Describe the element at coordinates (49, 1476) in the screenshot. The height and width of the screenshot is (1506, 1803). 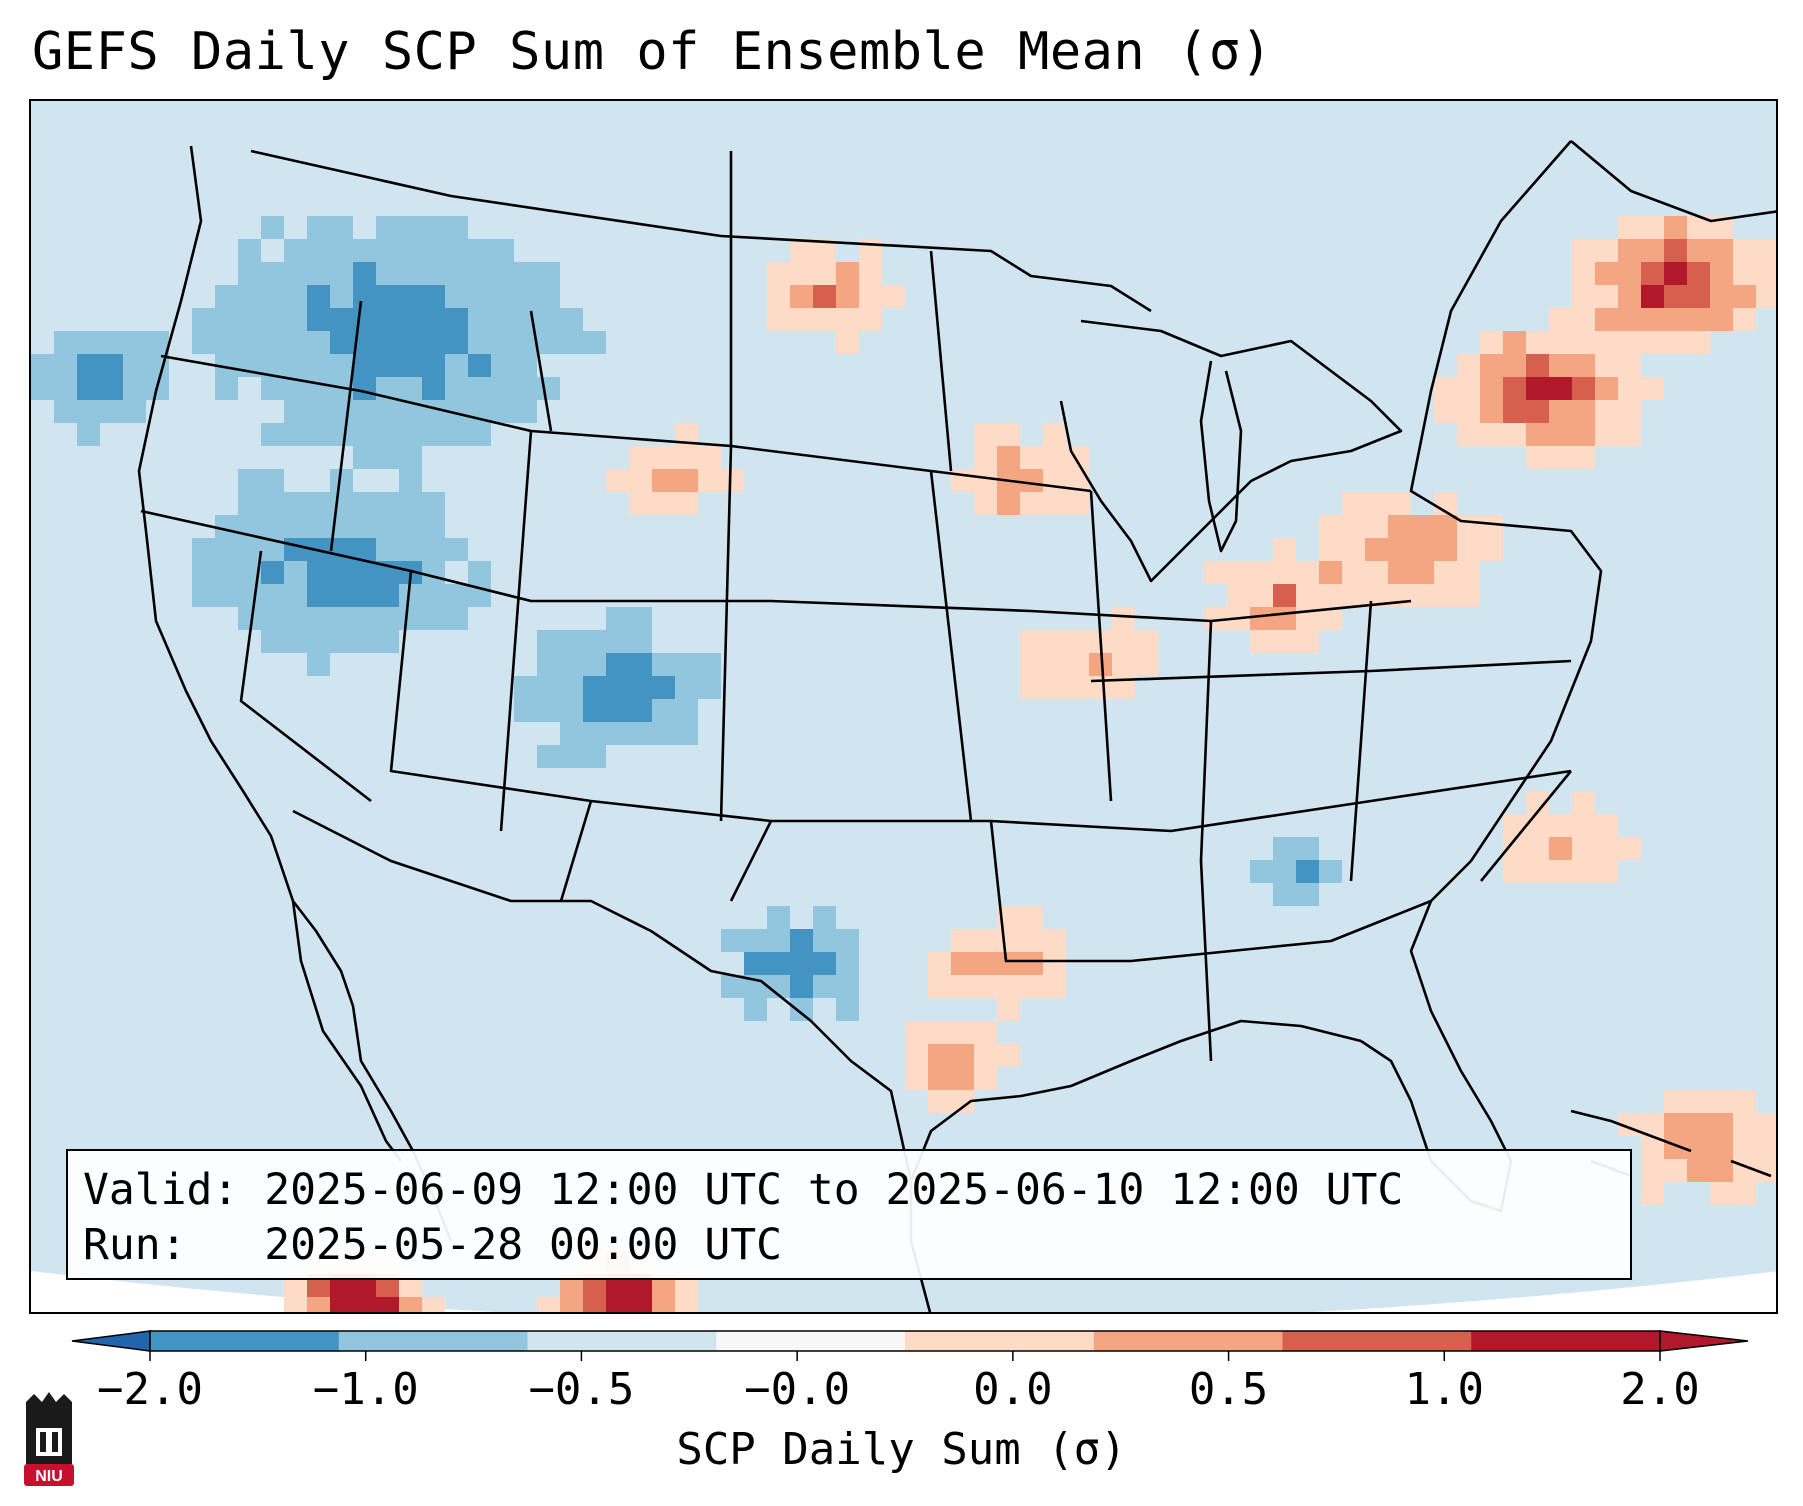
I see `niu-logo-text: NIU` at that location.